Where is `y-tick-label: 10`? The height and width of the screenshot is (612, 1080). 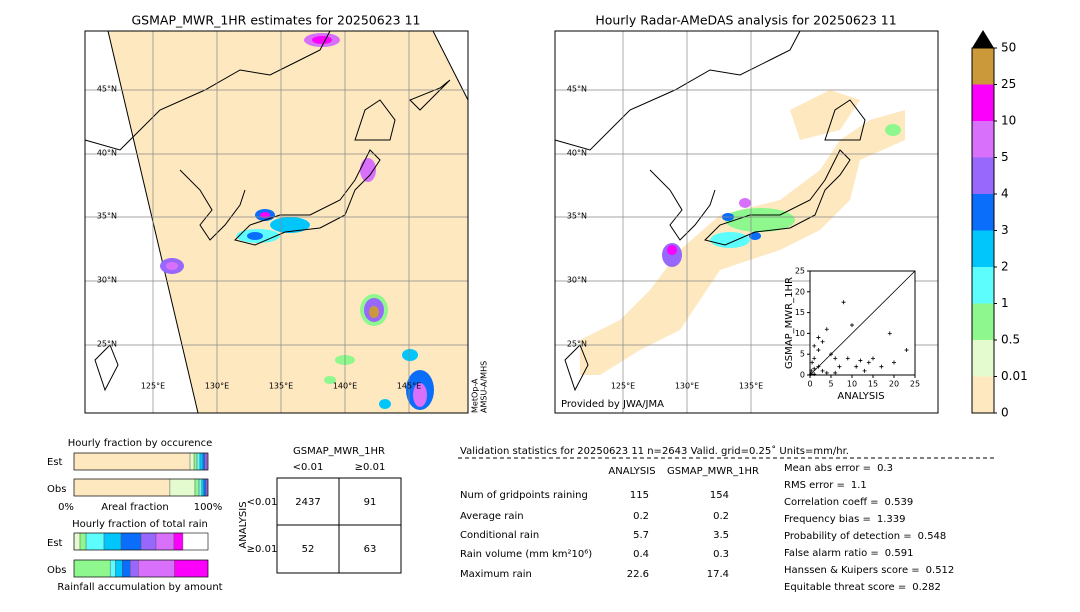
y-tick-label: 10 is located at coordinates (800, 333).